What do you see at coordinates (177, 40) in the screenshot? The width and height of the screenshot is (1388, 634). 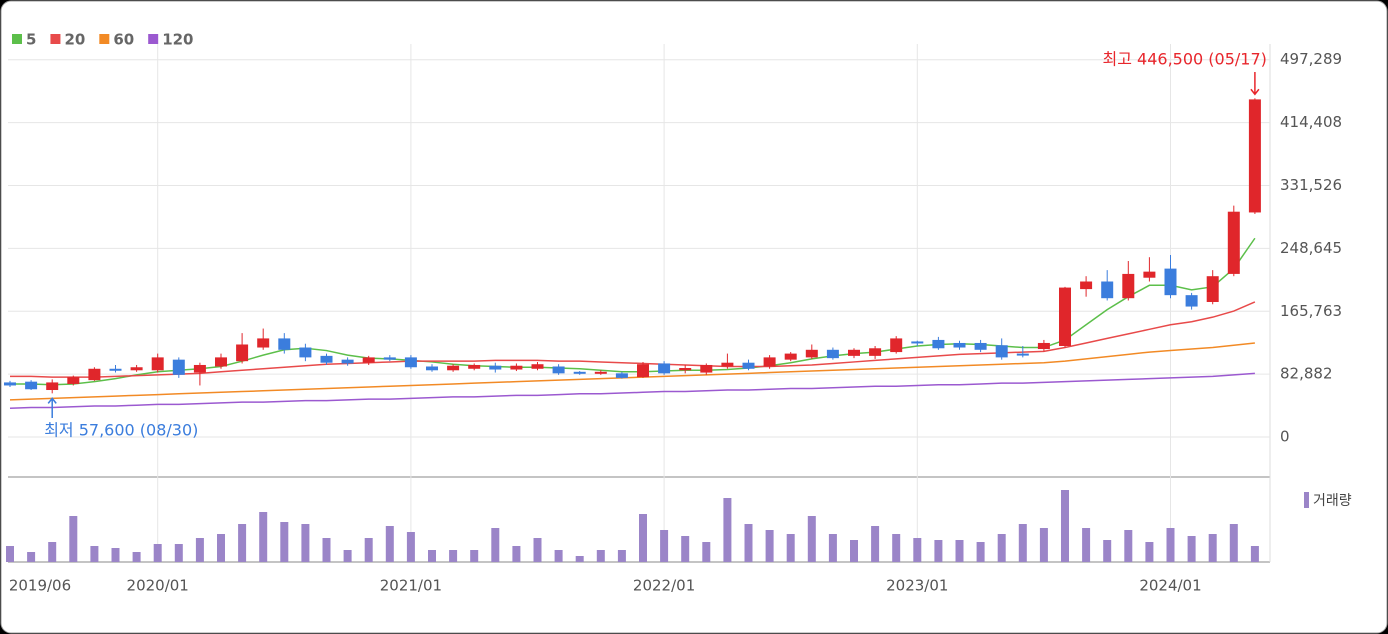 I see `legend-label: 120` at bounding box center [177, 40].